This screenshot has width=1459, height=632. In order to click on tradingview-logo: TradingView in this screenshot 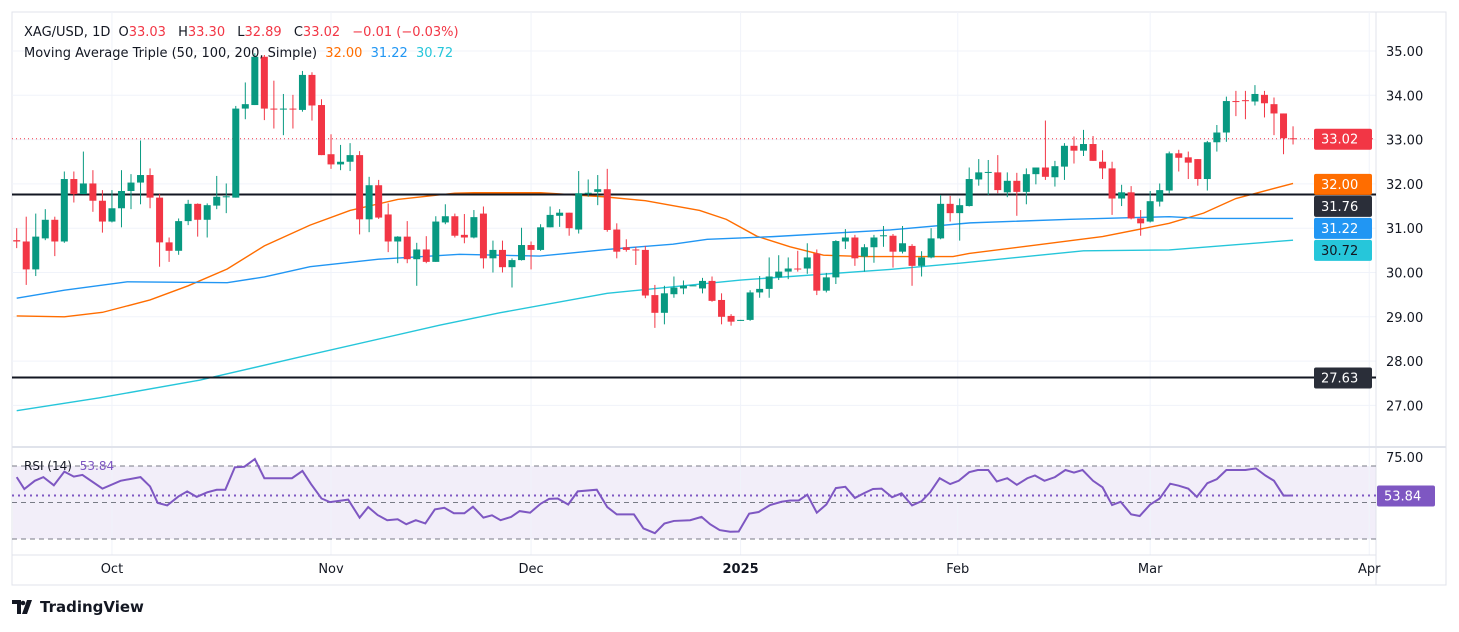, I will do `click(78, 607)`.